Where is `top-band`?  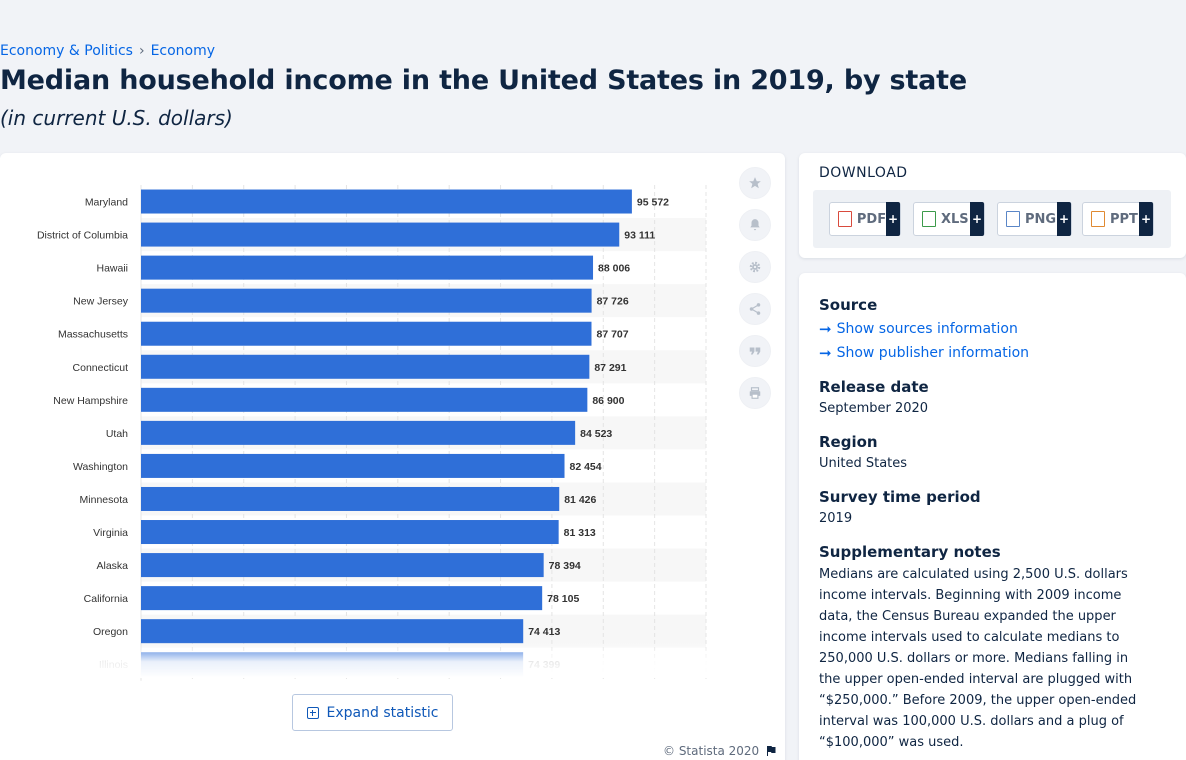 top-band is located at coordinates (593, 20).